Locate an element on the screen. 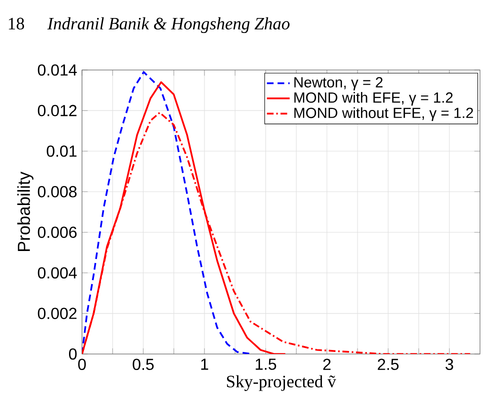  y-axis-title: Probability is located at coordinates (25, 212).